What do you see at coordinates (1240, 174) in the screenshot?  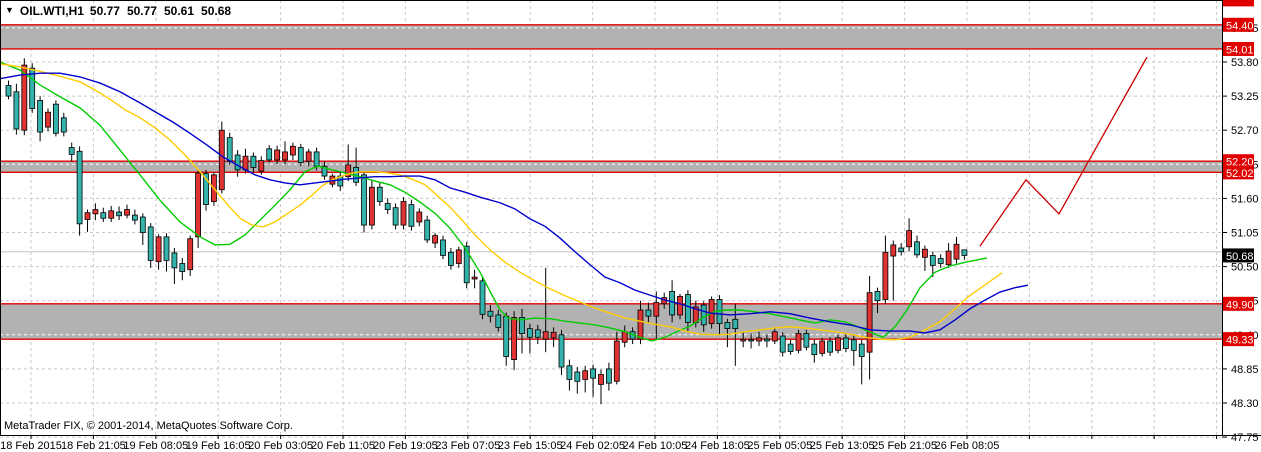 I see `price-flag-label: 52.02` at bounding box center [1240, 174].